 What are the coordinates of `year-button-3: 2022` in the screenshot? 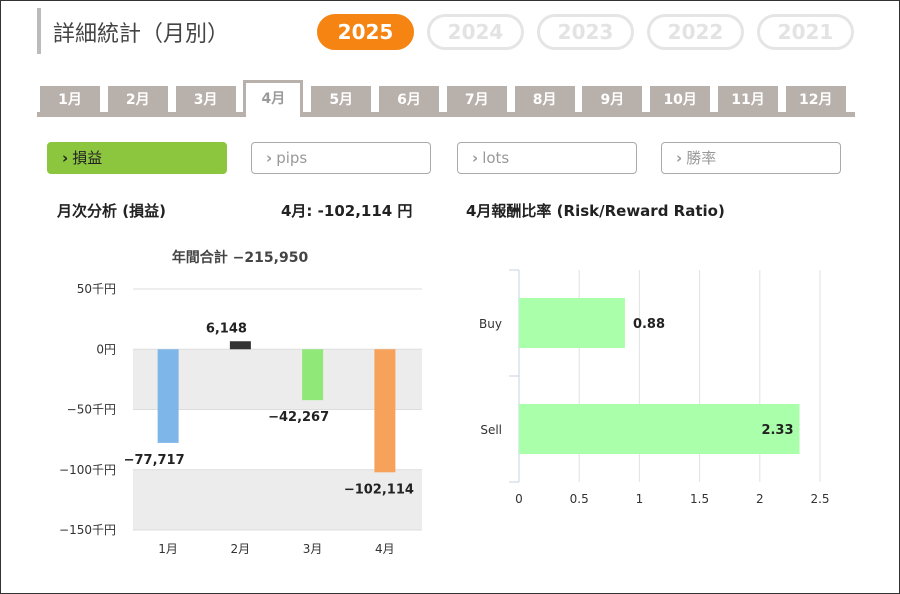 It's located at (695, 32).